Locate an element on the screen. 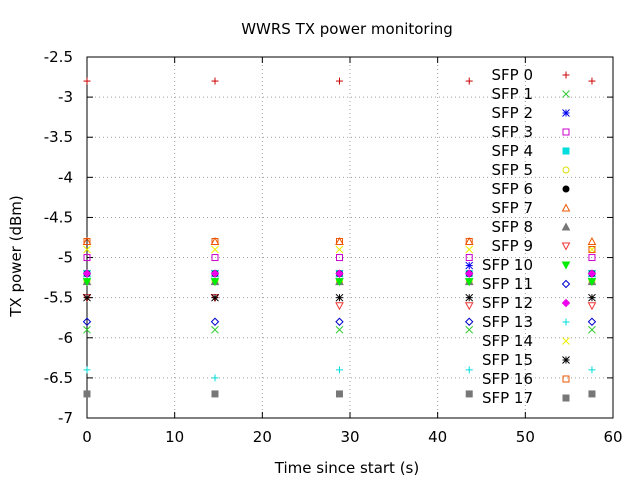 The image size is (640, 480). y-axis-label: TX power (dBm) is located at coordinates (16, 256).